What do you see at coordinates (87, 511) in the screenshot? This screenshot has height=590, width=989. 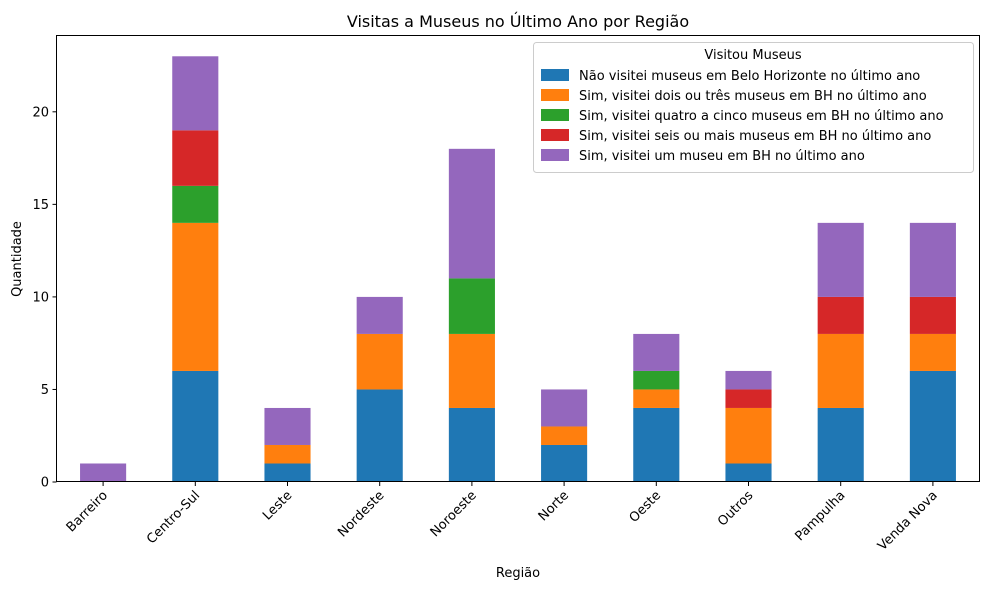 I see `x-tick-label-barreiro: Barreiro` at bounding box center [87, 511].